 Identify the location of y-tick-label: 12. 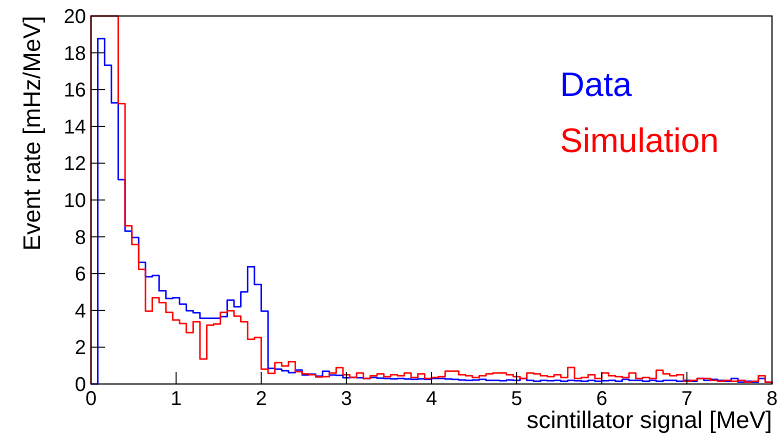
(75, 164).